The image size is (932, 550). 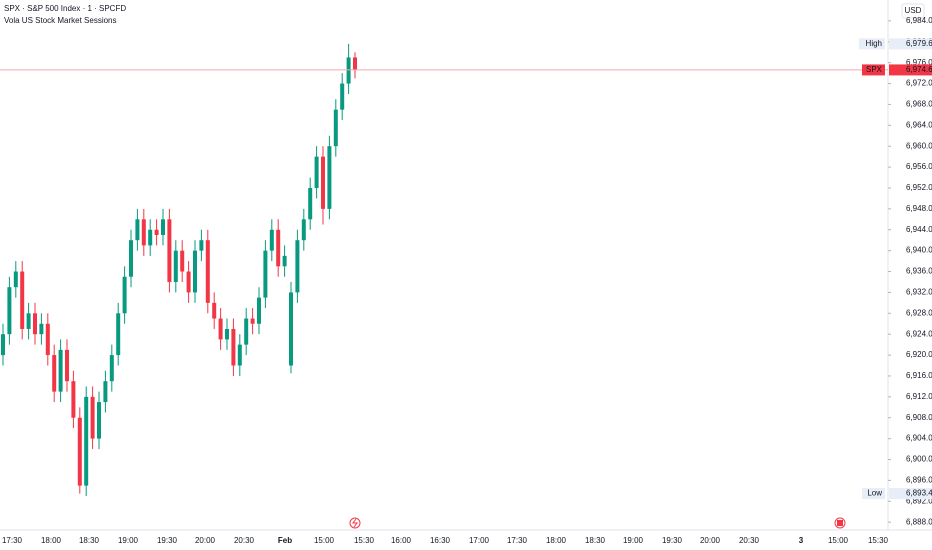 I want to click on y-tick-label: 6,904.00, so click(x=919, y=438).